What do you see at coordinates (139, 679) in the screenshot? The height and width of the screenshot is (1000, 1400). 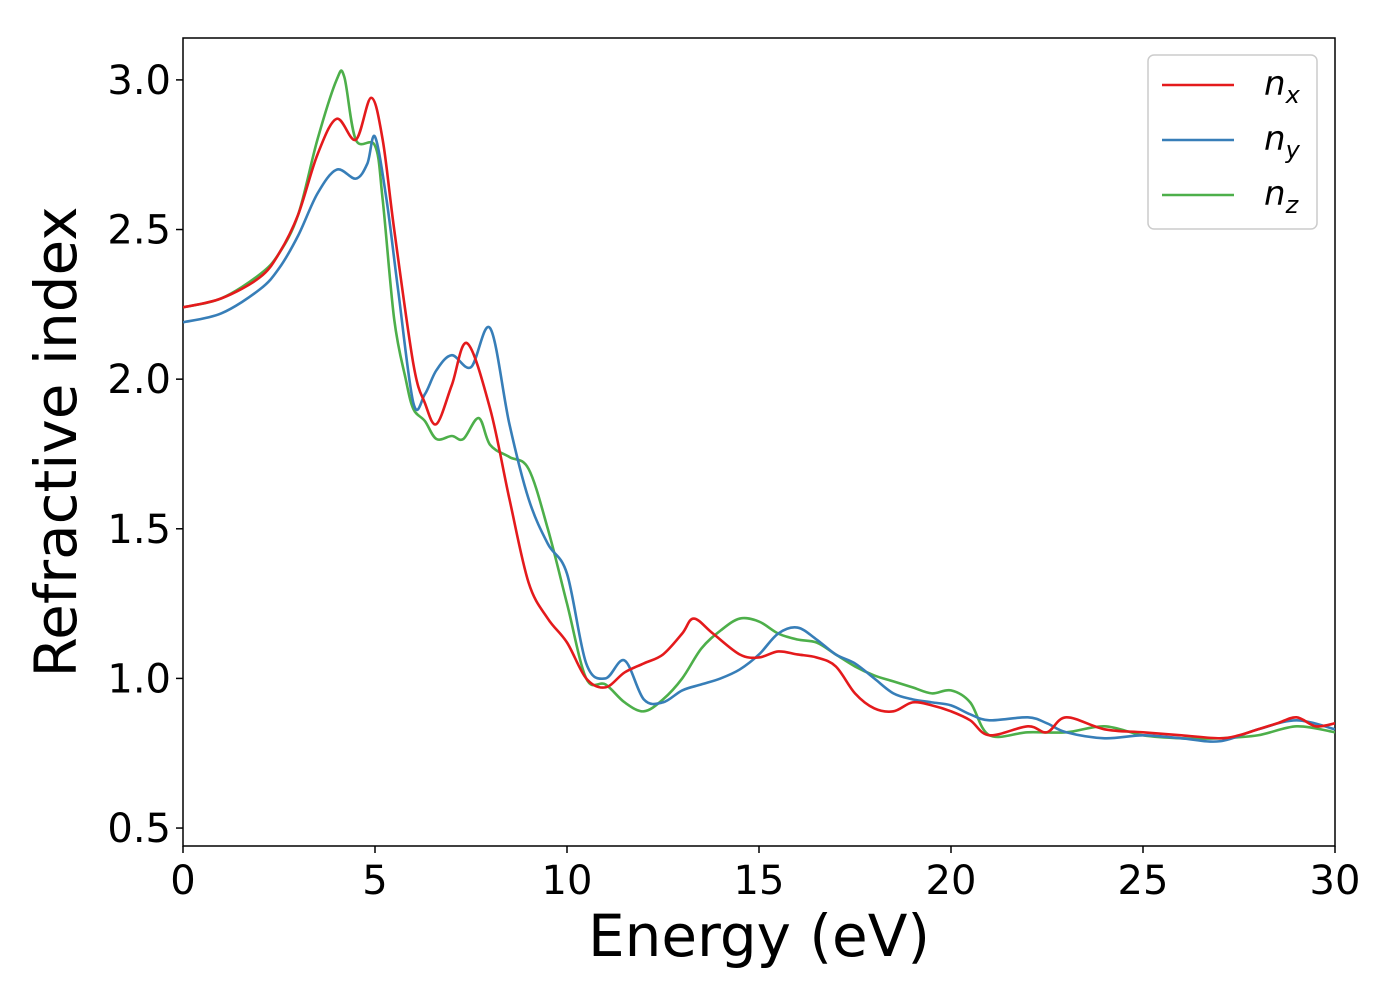 I see `y-tick-label: 1.0` at bounding box center [139, 679].